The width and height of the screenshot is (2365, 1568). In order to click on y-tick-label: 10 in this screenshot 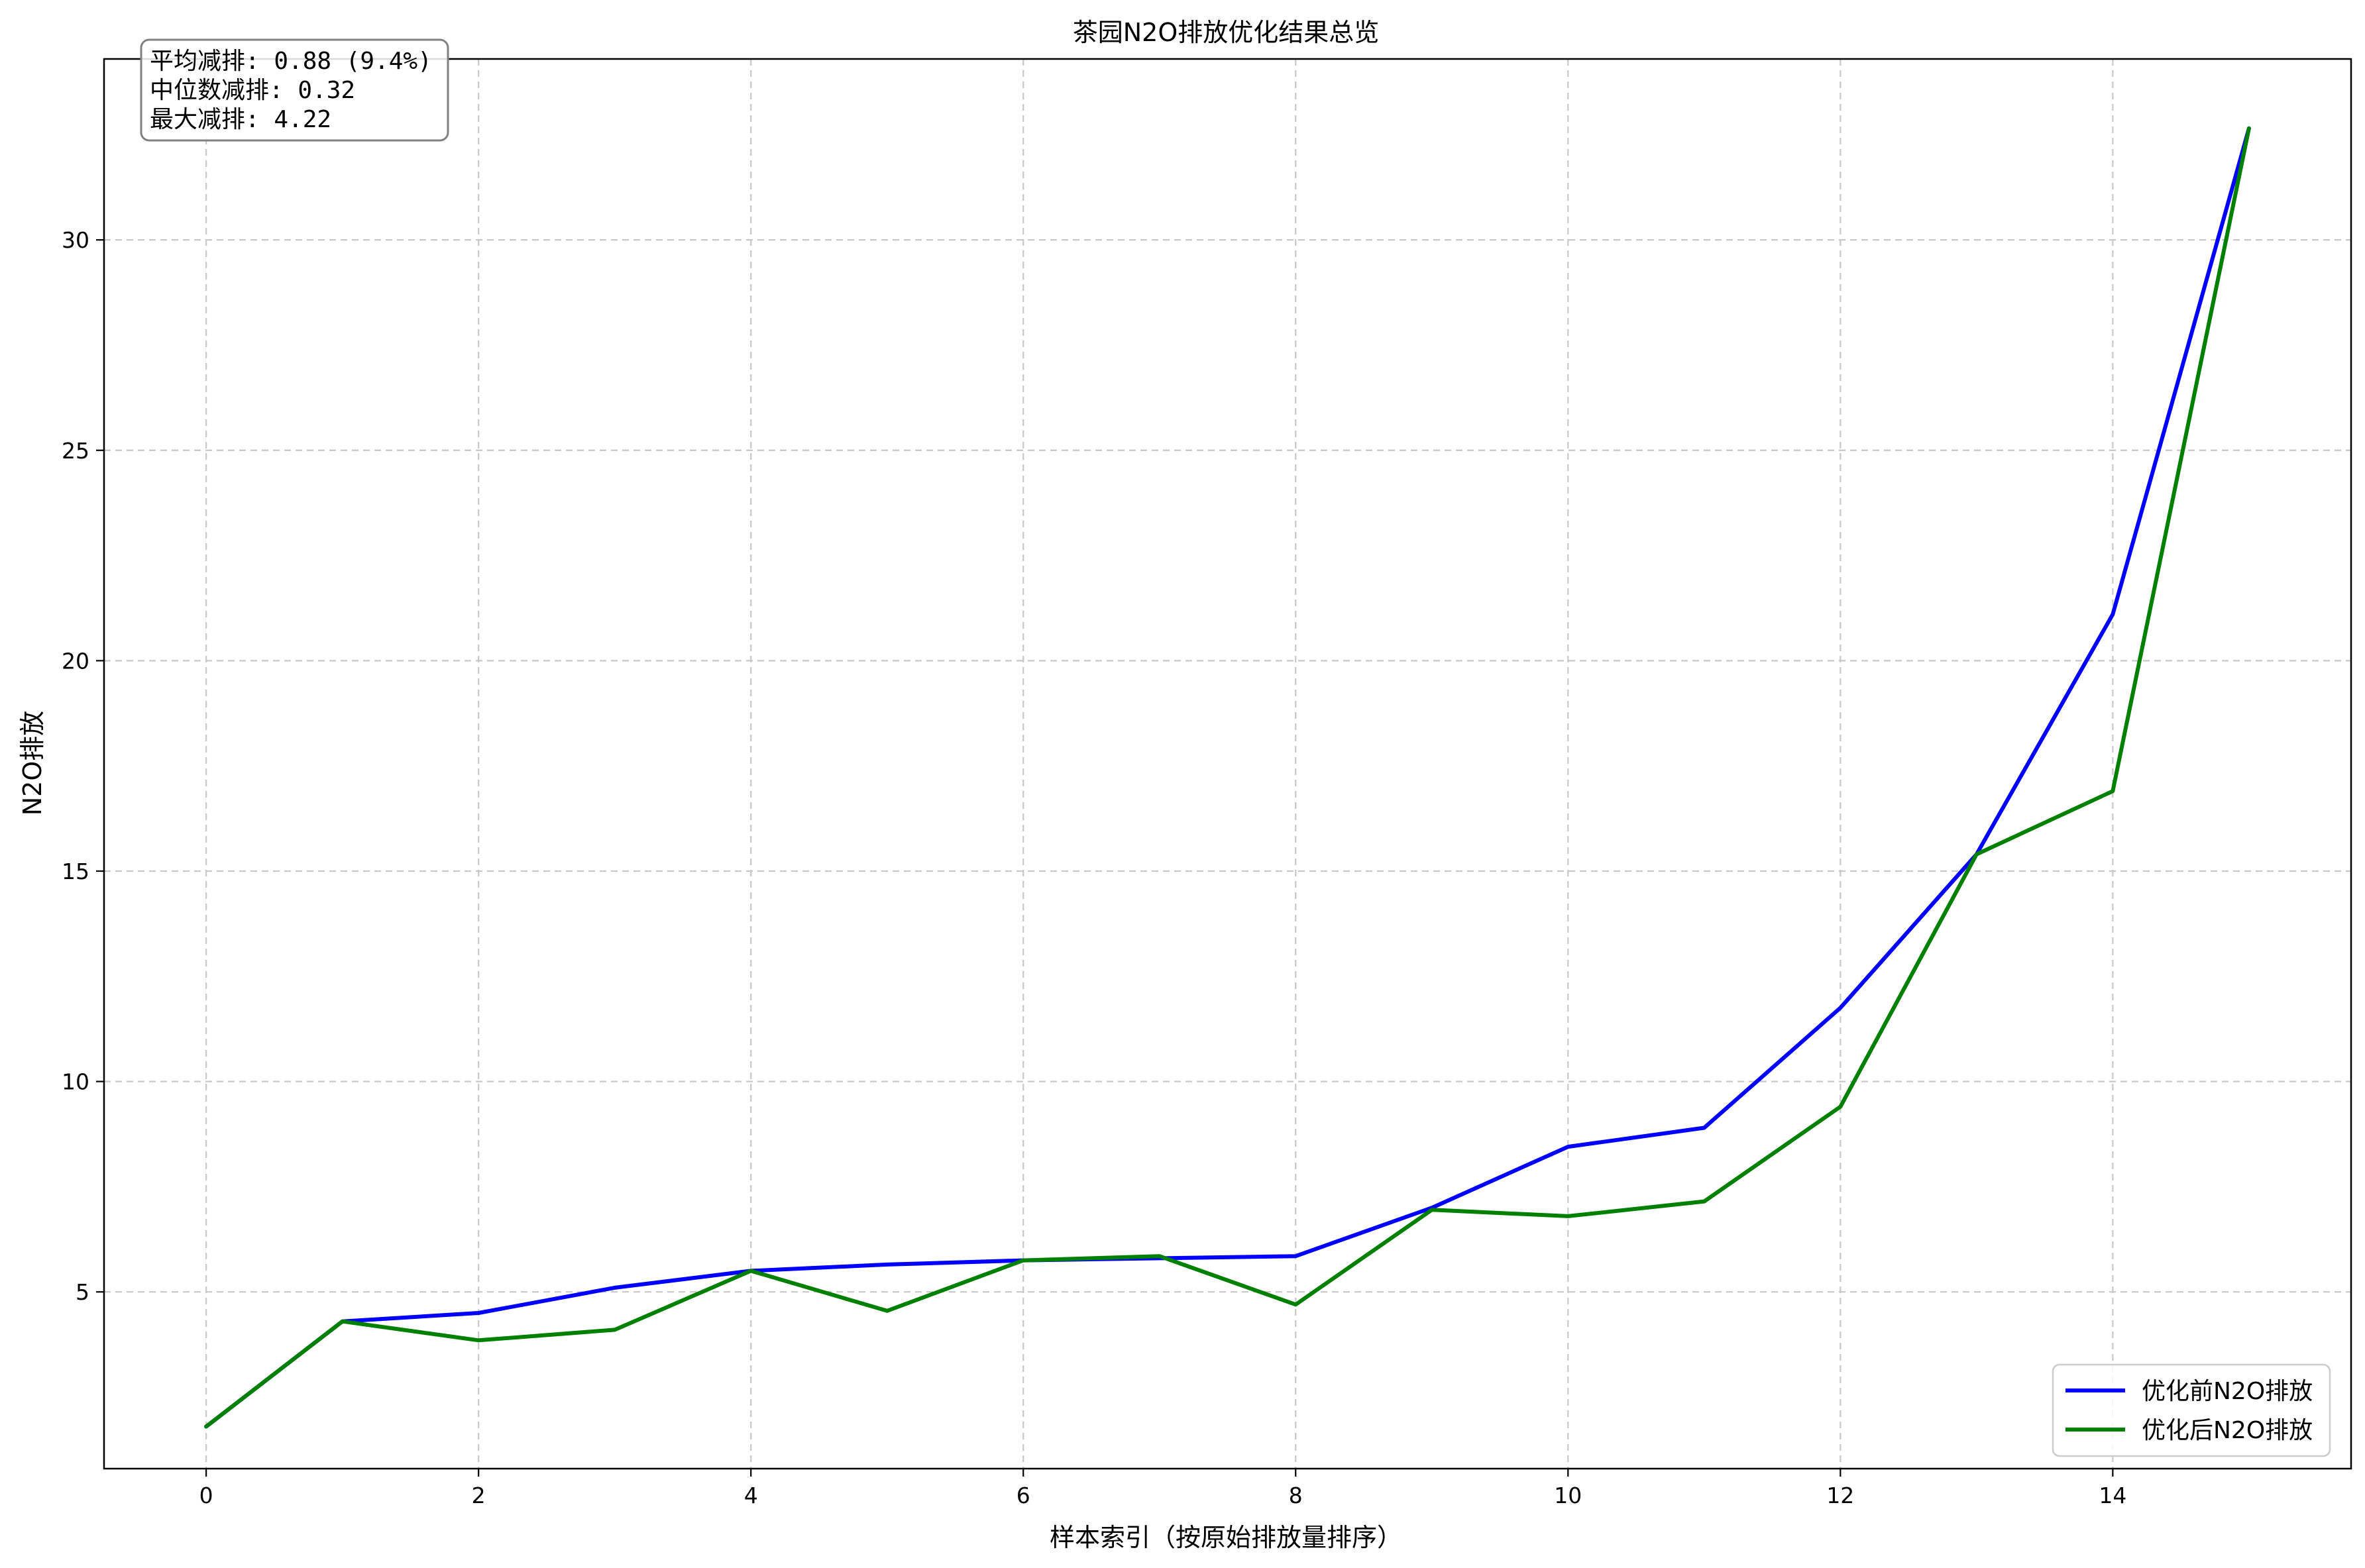, I will do `click(75, 1082)`.